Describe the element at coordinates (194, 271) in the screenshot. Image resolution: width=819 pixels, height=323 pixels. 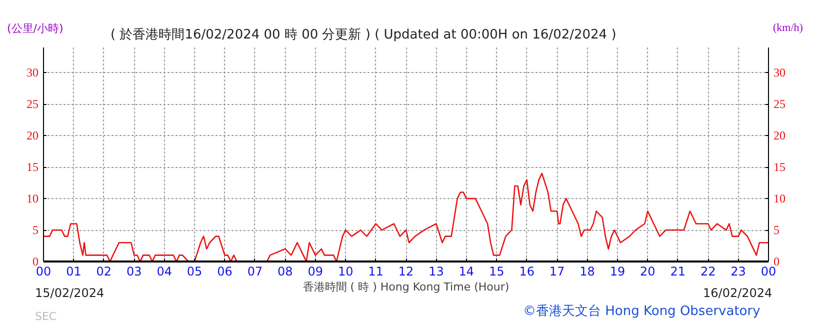
I see `x-tick-label: 05` at that location.